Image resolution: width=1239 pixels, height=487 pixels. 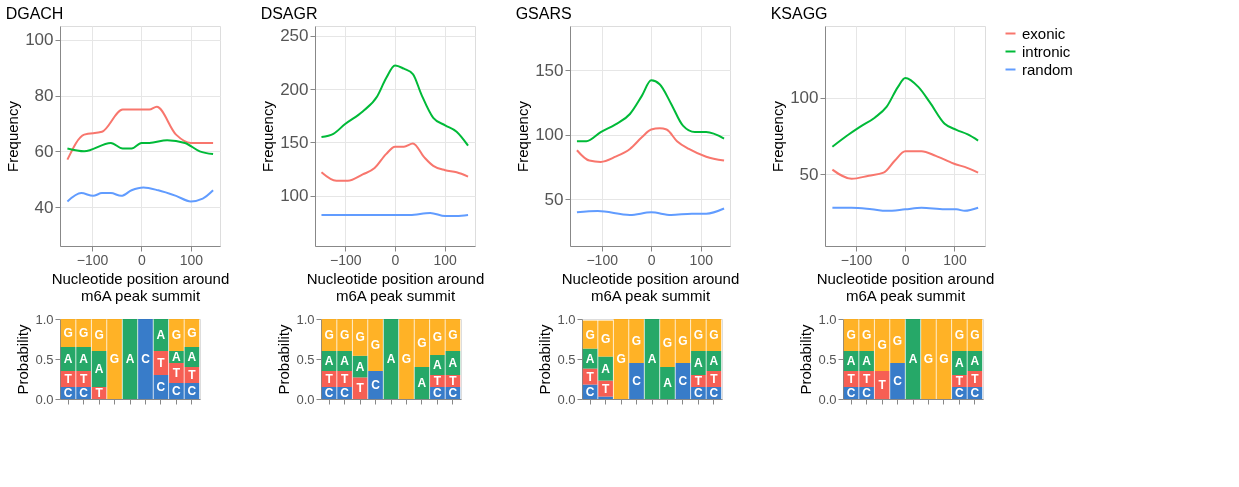 What do you see at coordinates (1046, 51) in the screenshot?
I see `legend-label: intronic` at bounding box center [1046, 51].